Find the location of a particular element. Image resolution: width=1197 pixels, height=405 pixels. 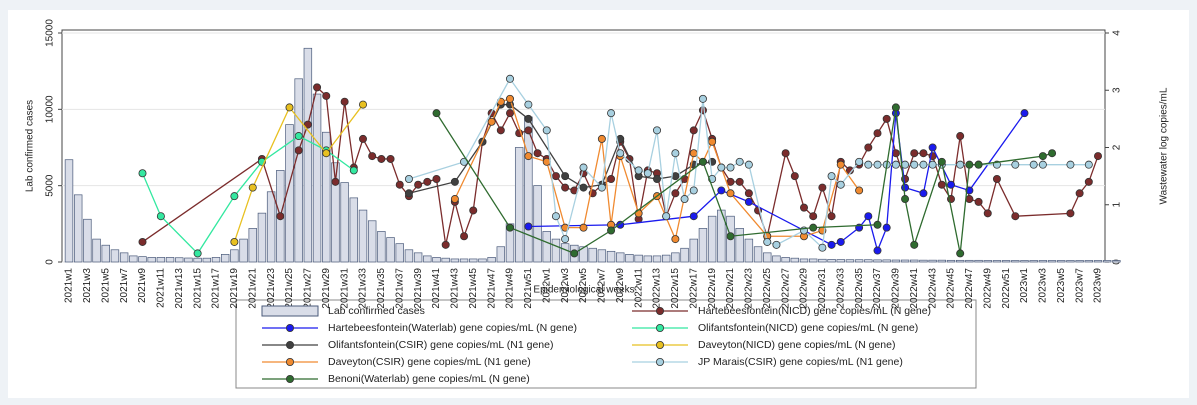

x-tick-label: 2021w27 is located at coordinates (308, 288).